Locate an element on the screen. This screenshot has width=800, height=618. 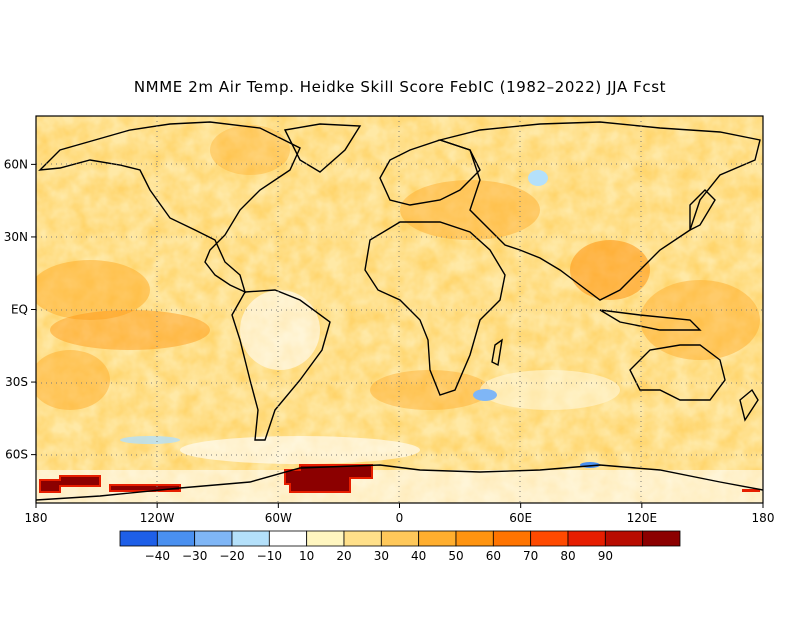
x-tick-label: 120E is located at coordinates (642, 518).